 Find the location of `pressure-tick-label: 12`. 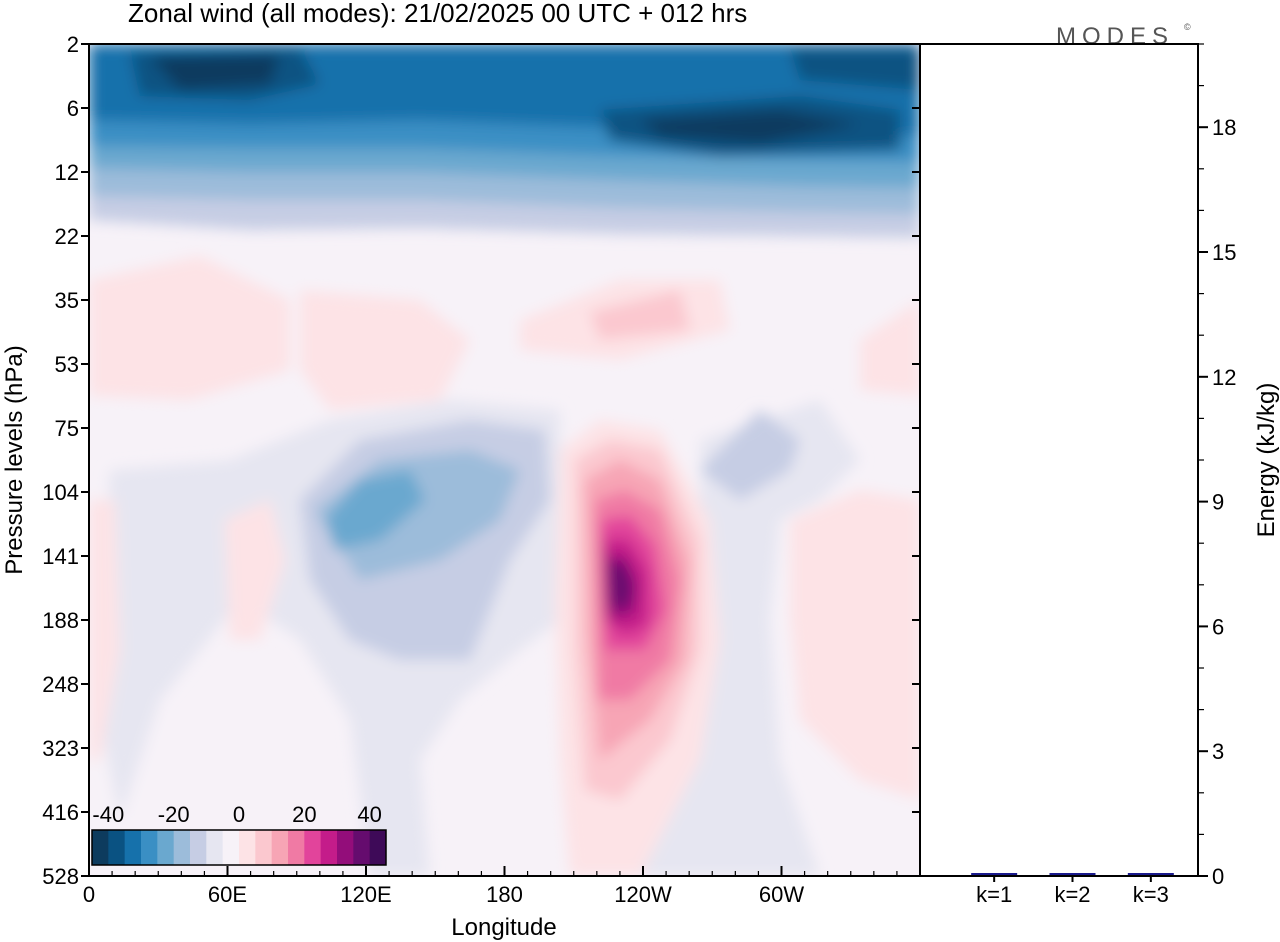

pressure-tick-label: 12 is located at coordinates (67, 172).